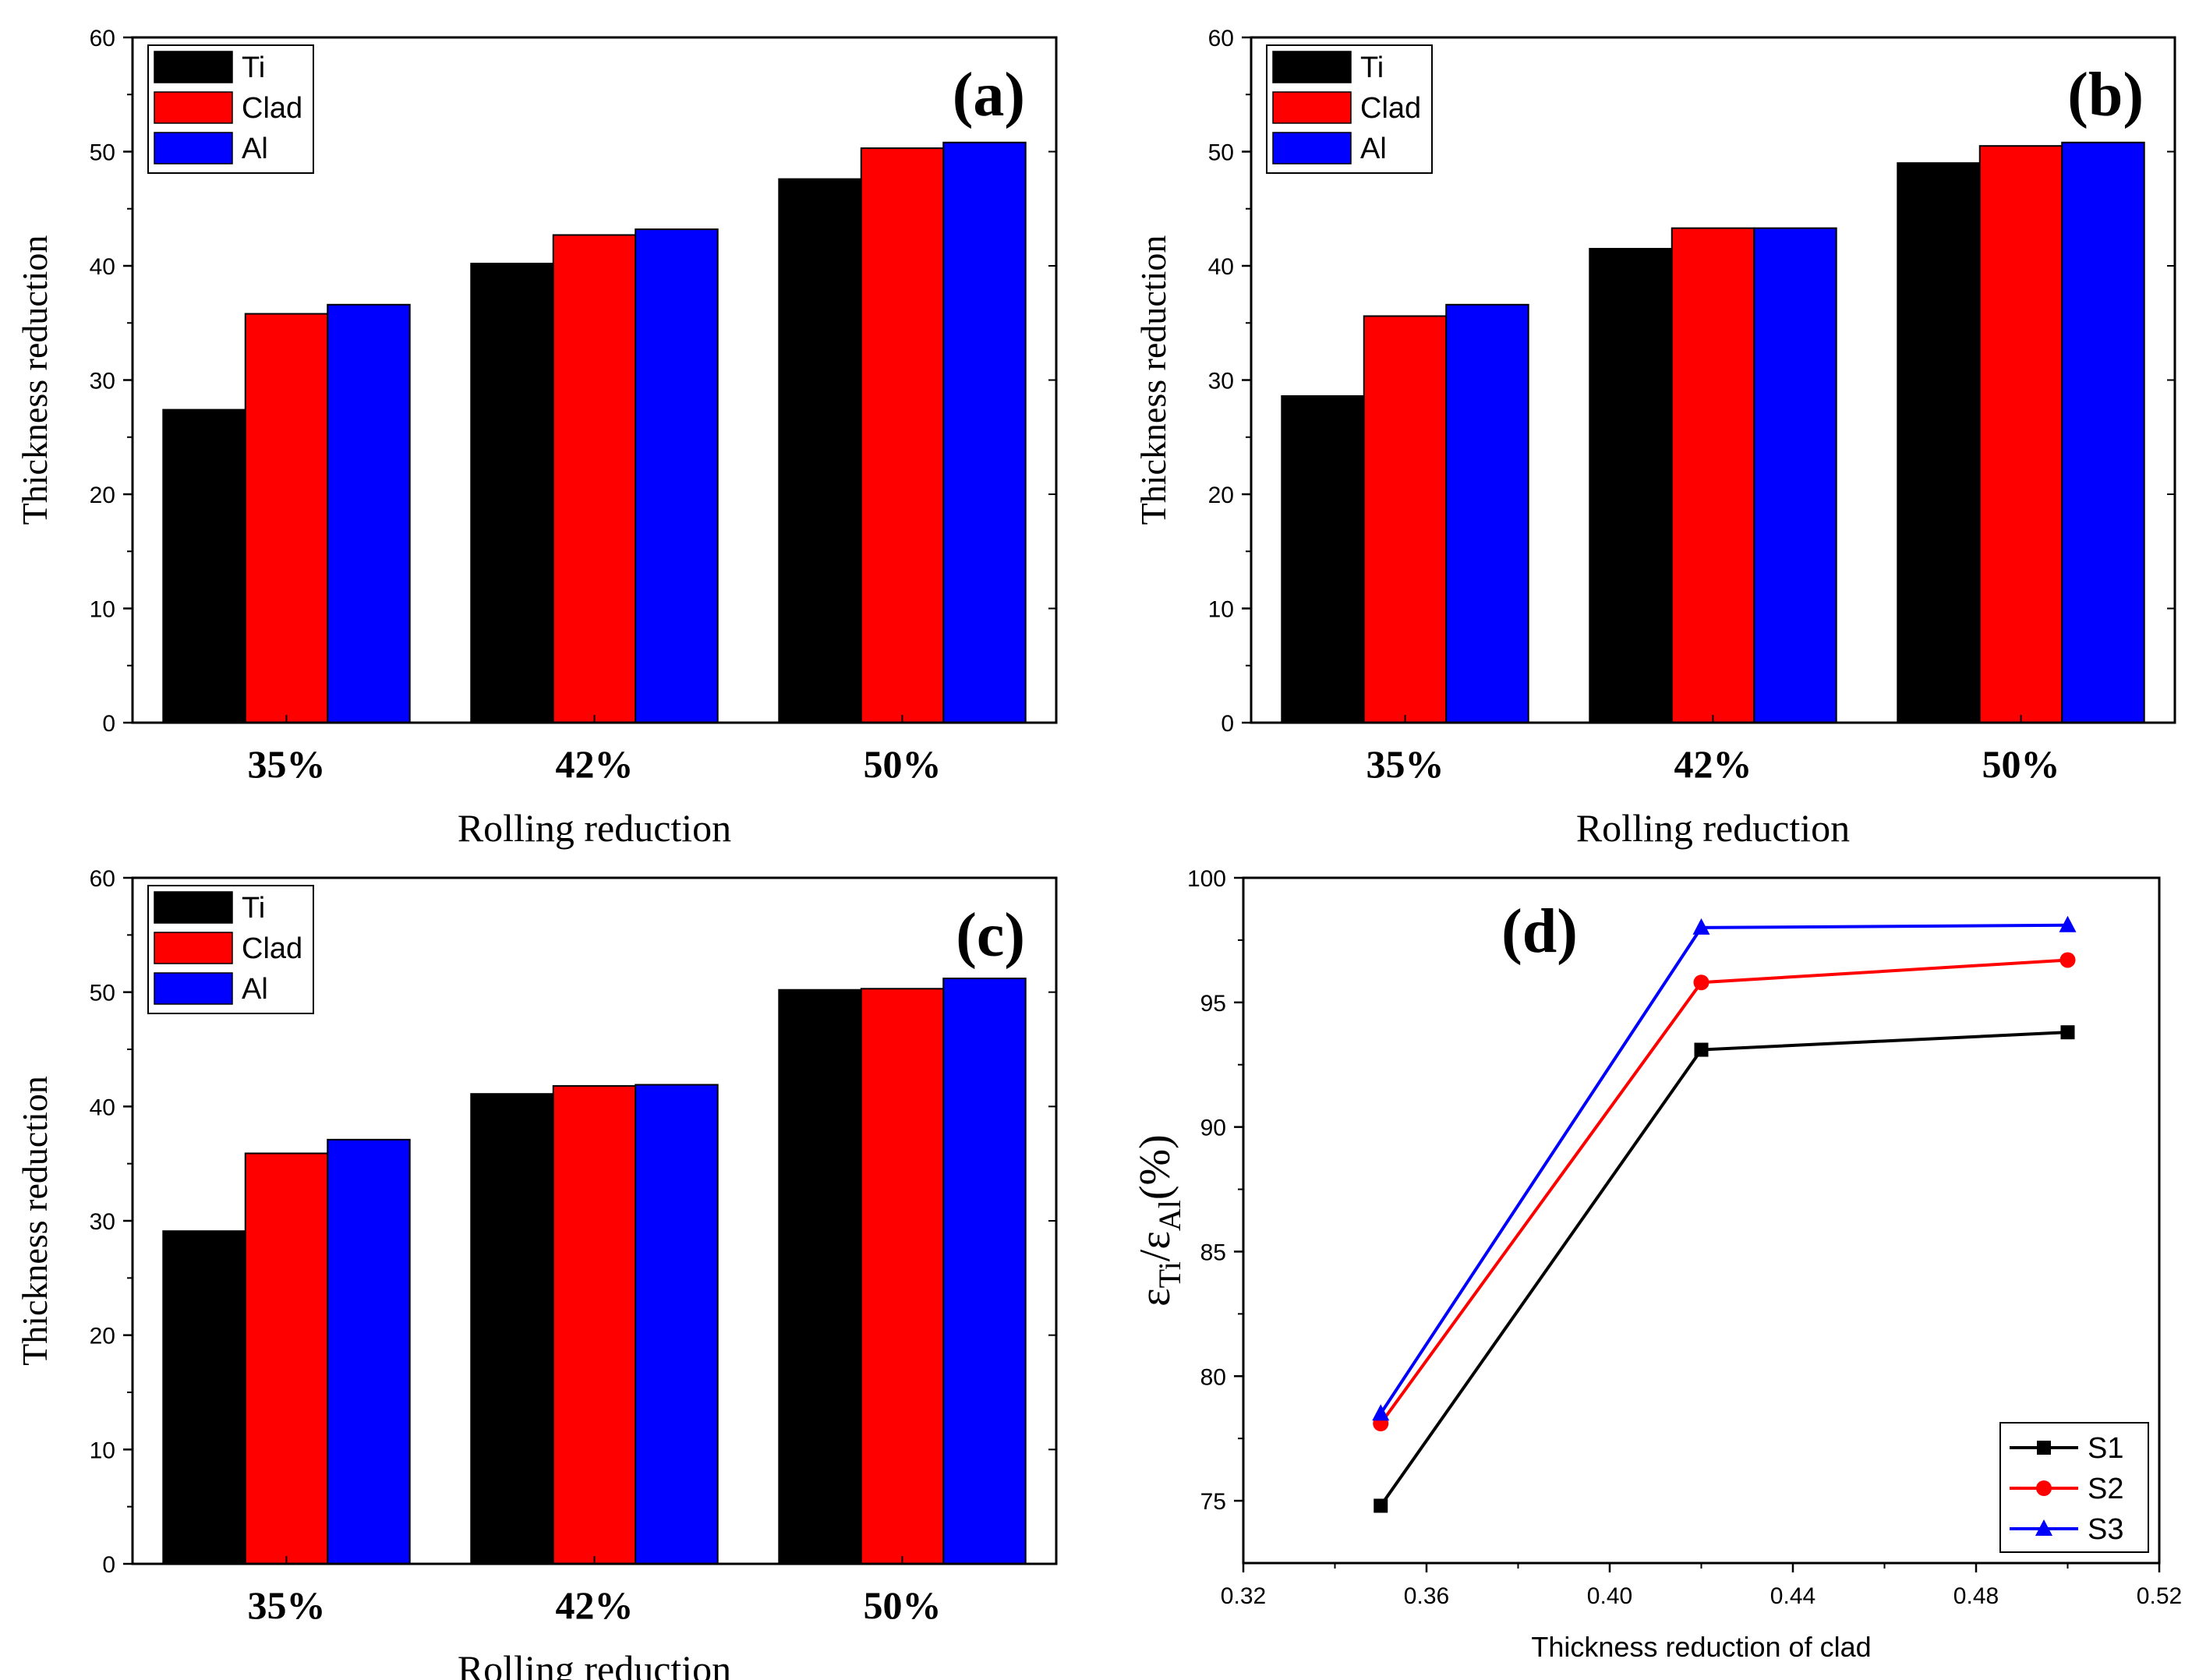  What do you see at coordinates (1976, 1596) in the screenshot?
I see `x-tick-label: 0.48` at bounding box center [1976, 1596].